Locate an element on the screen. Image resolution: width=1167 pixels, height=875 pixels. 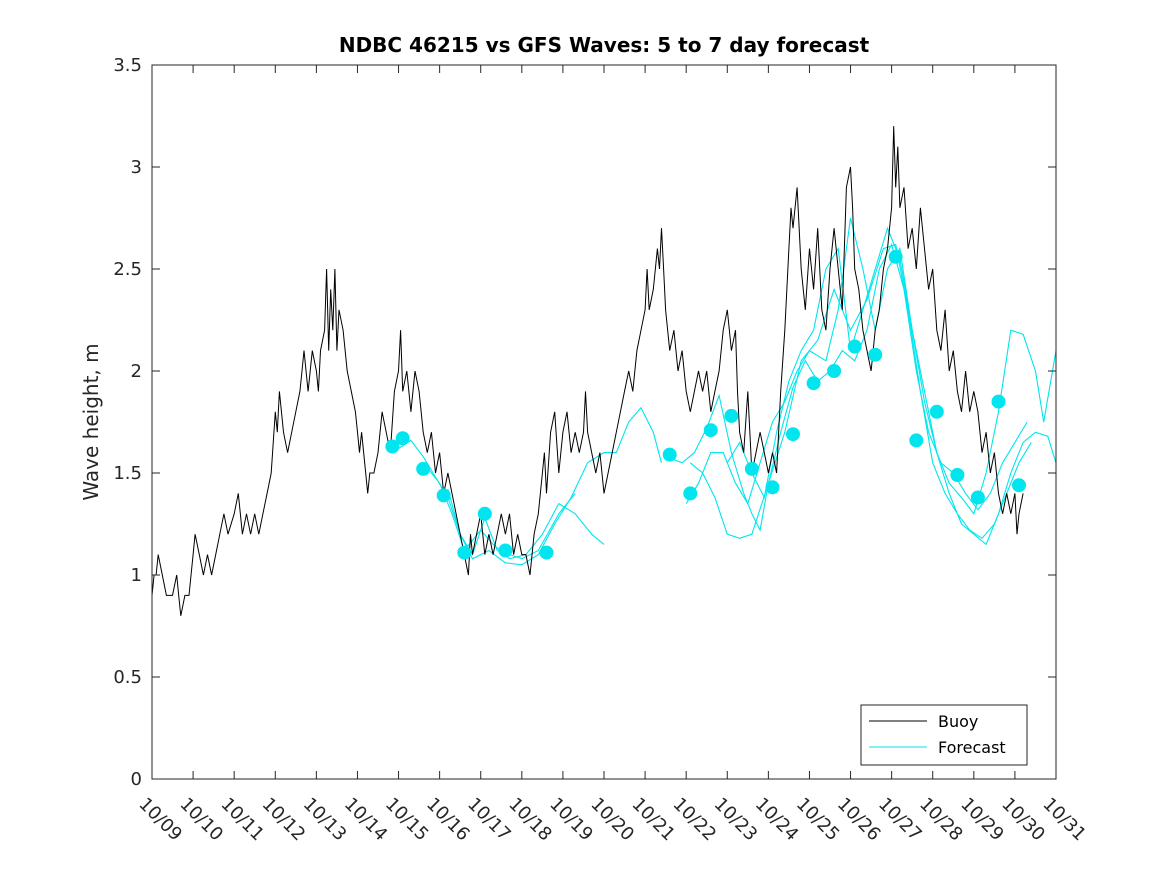
legend-forecast-label: Forecast is located at coordinates (972, 747).